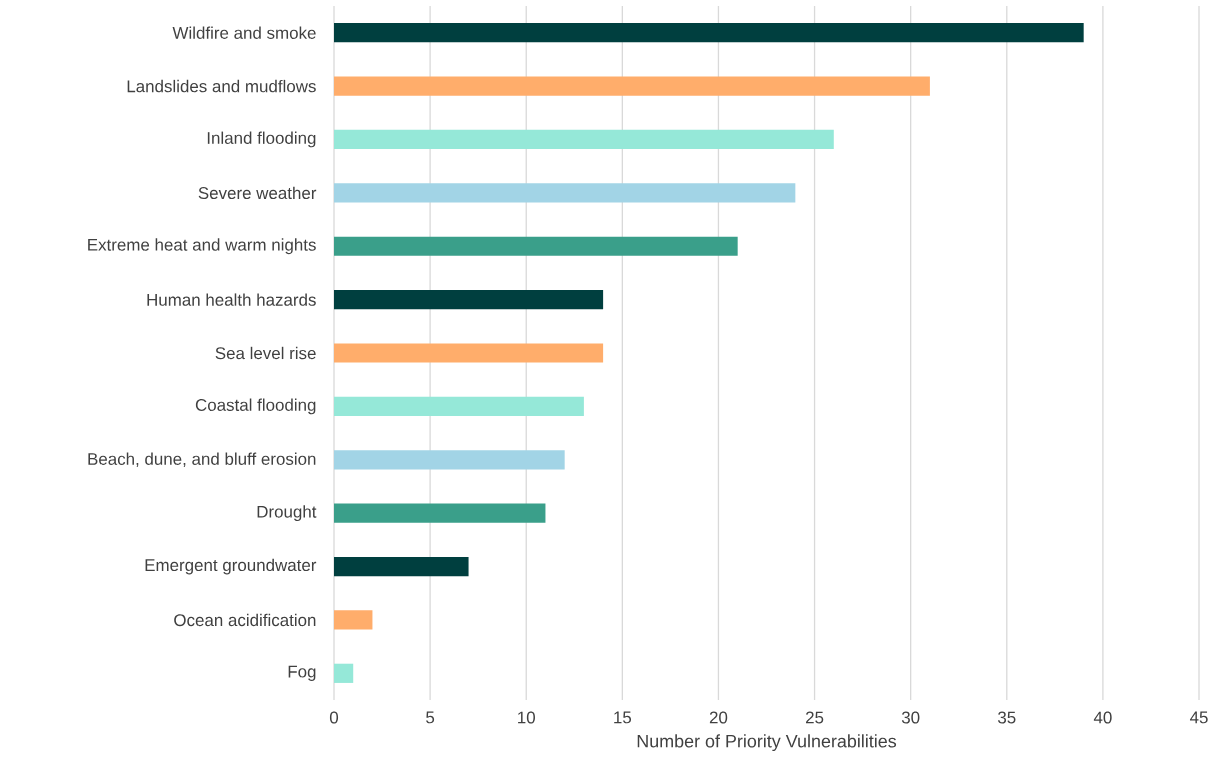  Describe the element at coordinates (815, 717) in the screenshot. I see `x-tick-label: 25` at that location.